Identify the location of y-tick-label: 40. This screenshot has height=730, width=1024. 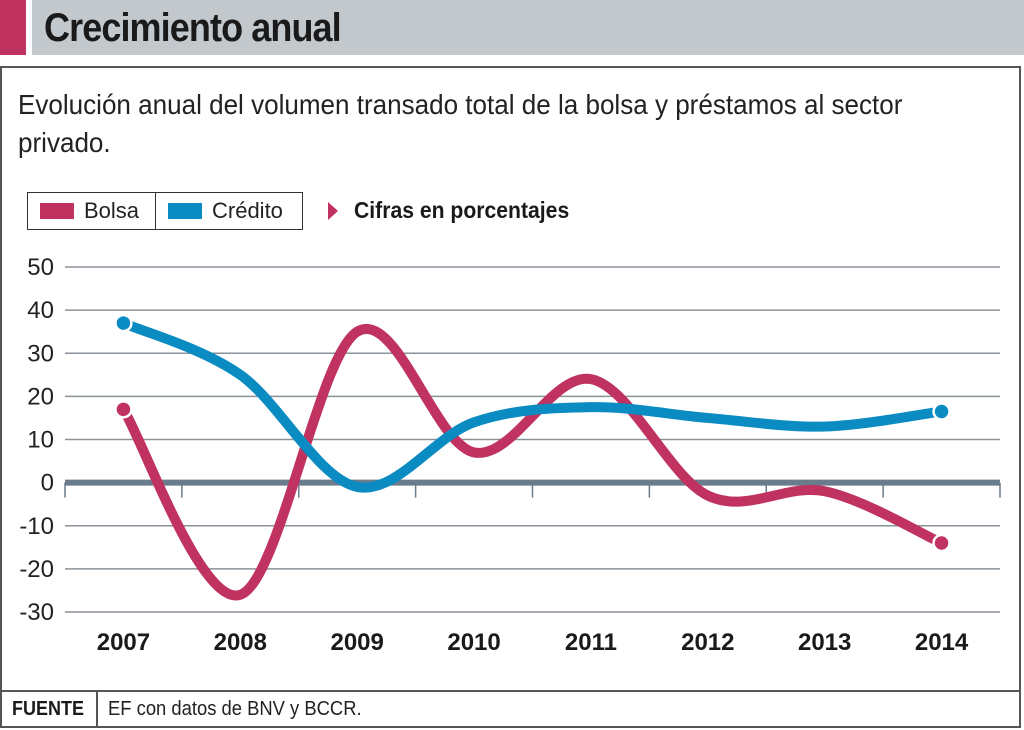
(40, 310).